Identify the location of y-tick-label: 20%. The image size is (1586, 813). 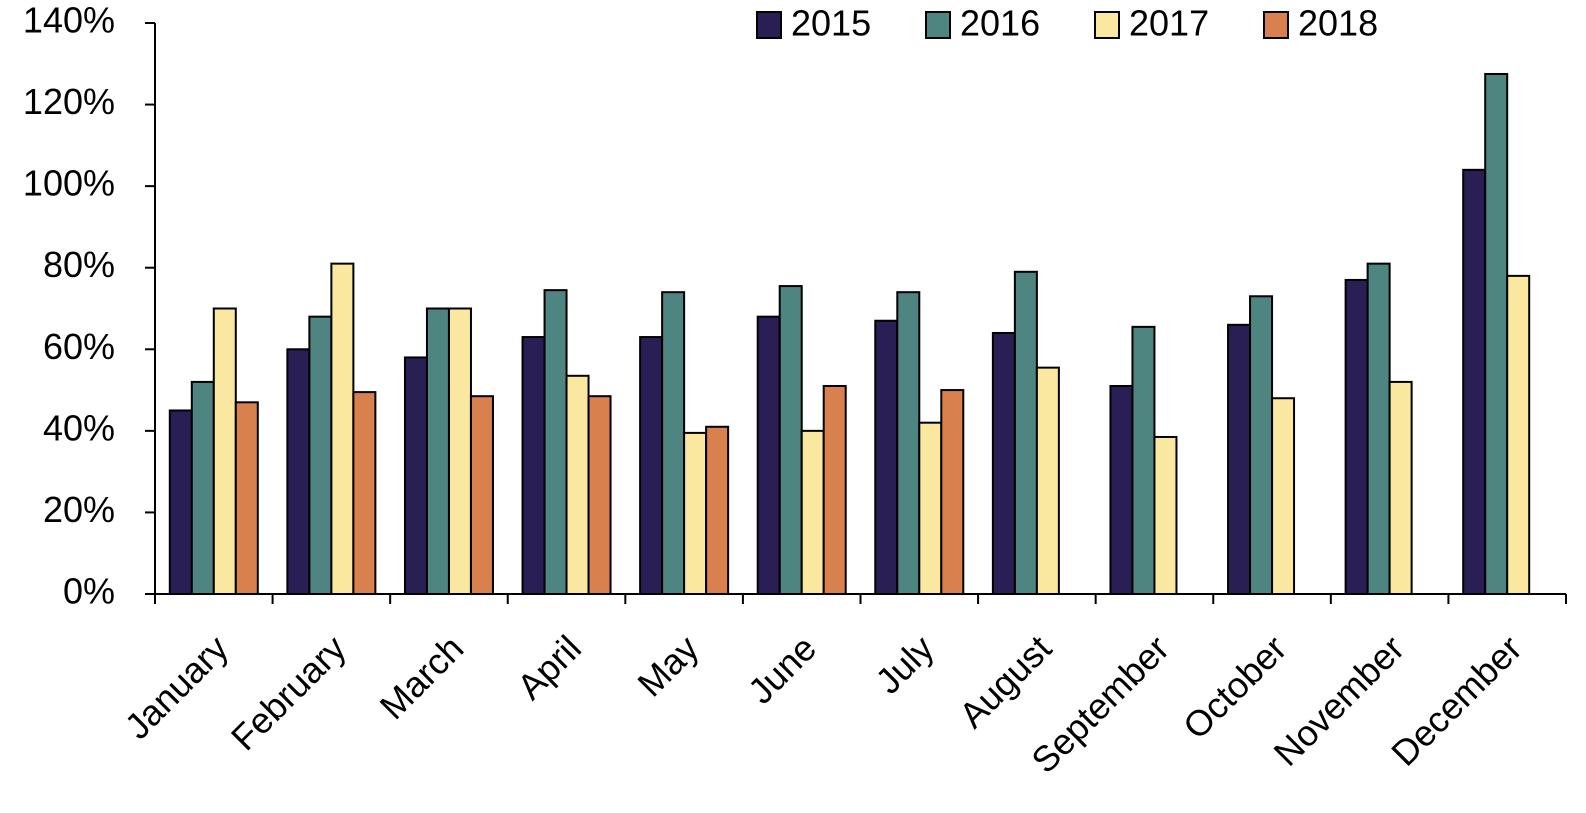
(79, 509).